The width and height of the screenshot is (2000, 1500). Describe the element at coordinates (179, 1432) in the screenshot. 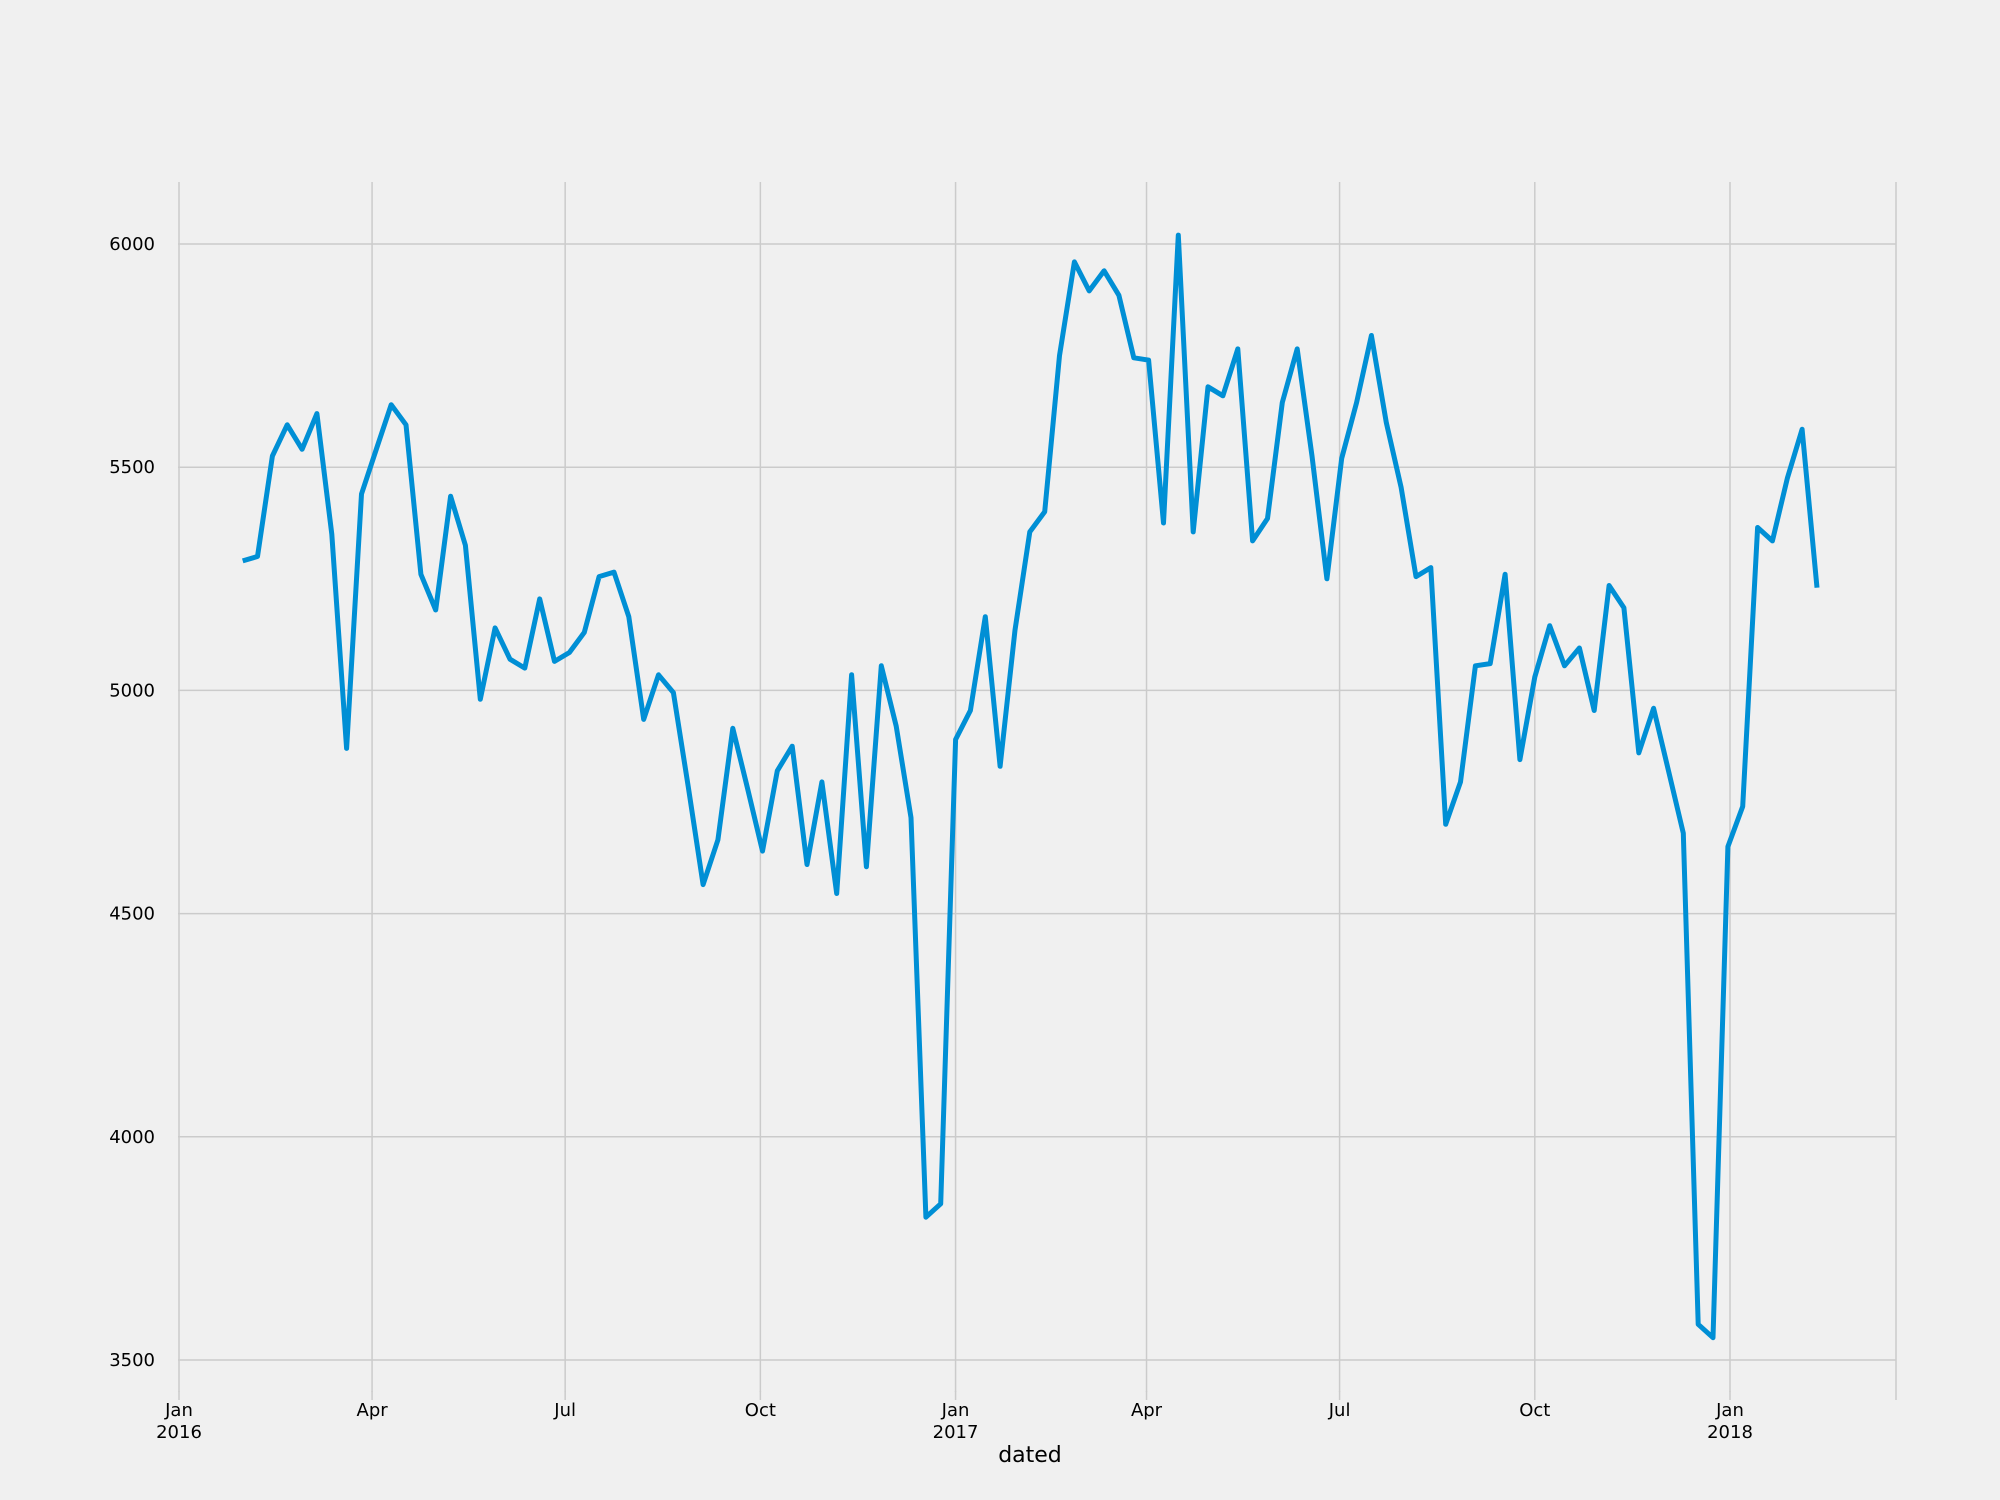

I see `x-tick-sublabel: 2016` at that location.